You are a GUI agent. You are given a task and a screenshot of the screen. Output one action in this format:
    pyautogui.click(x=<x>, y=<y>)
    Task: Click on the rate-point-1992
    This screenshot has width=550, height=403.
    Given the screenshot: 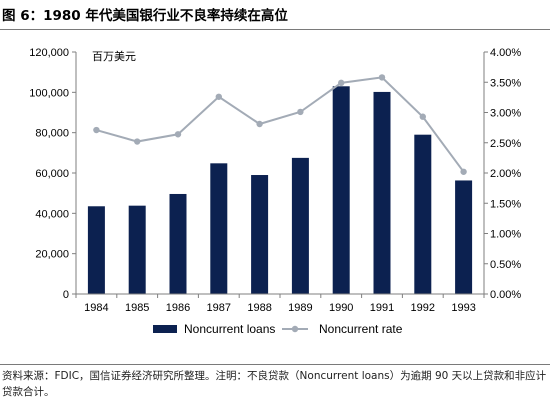 What is the action you would take?
    pyautogui.click(x=422, y=116)
    